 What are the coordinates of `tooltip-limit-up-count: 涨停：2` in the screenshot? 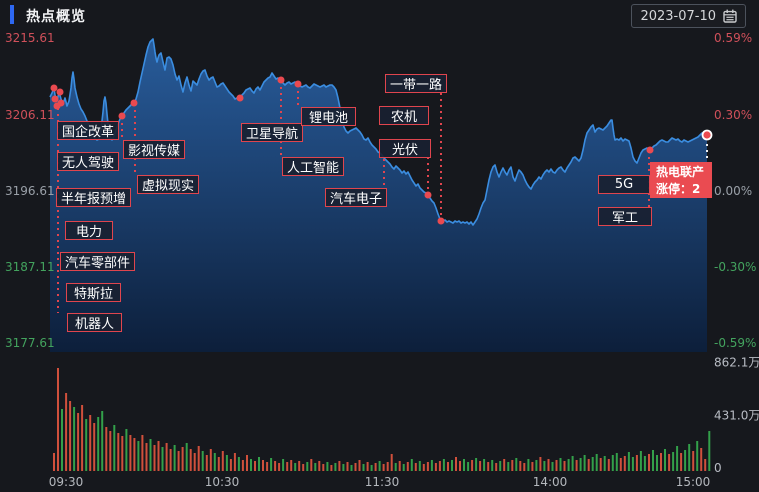 It's located at (678, 189).